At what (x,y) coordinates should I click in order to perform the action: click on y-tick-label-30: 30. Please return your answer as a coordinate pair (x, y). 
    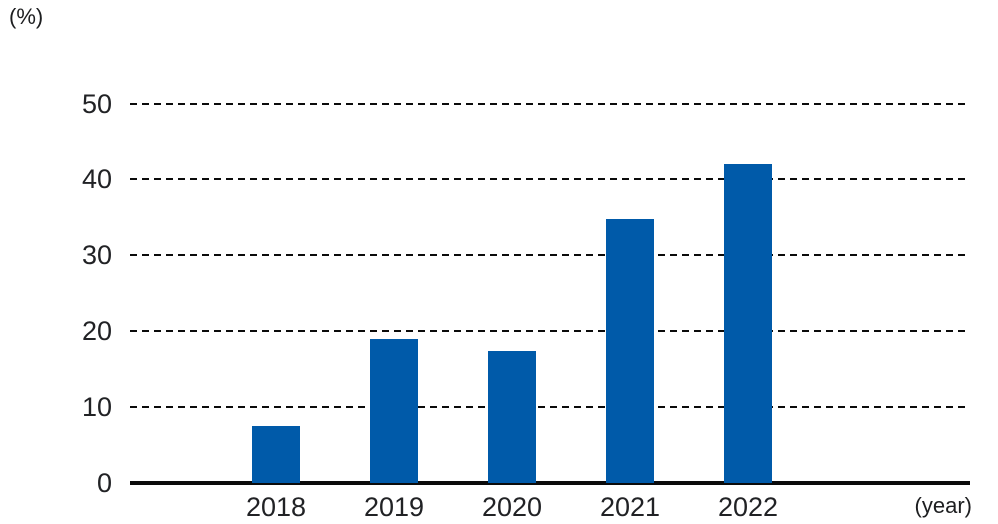
    Looking at the image, I should click on (96, 255).